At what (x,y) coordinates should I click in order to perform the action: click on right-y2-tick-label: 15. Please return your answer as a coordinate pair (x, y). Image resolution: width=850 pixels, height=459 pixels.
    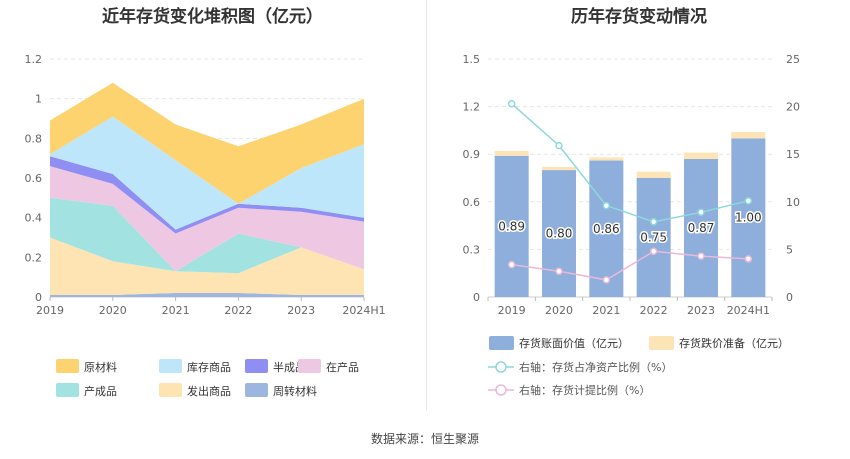
    Looking at the image, I should click on (793, 154).